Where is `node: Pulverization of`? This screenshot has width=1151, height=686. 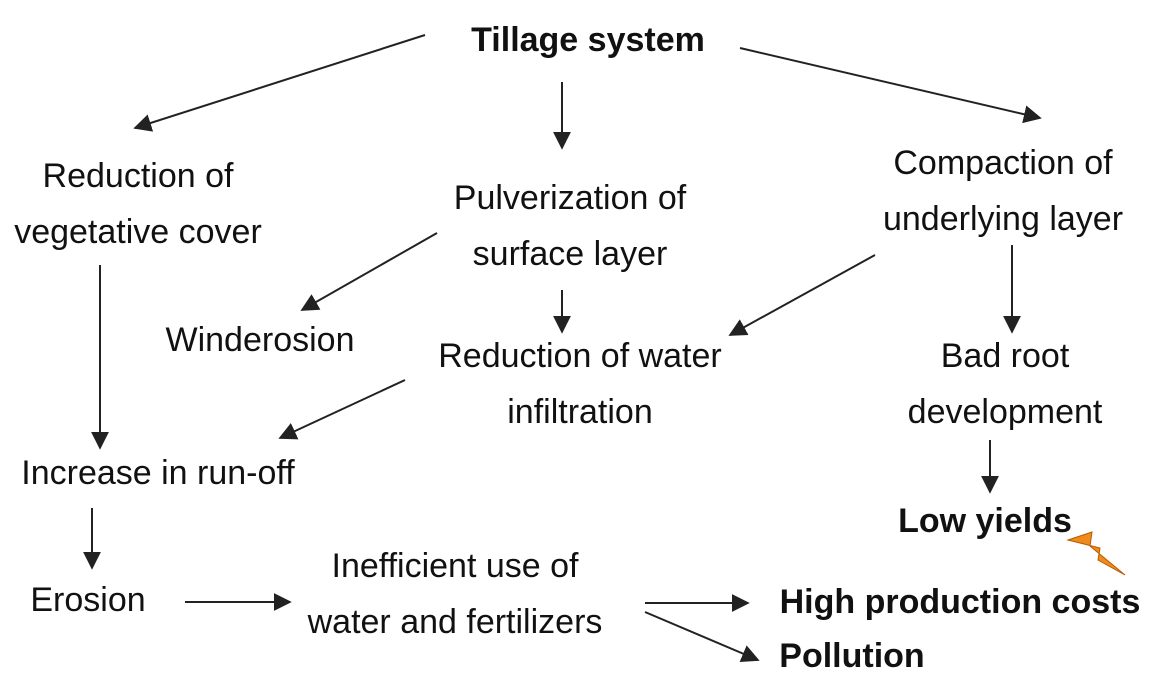
node: Pulverization of is located at coordinates (570, 198).